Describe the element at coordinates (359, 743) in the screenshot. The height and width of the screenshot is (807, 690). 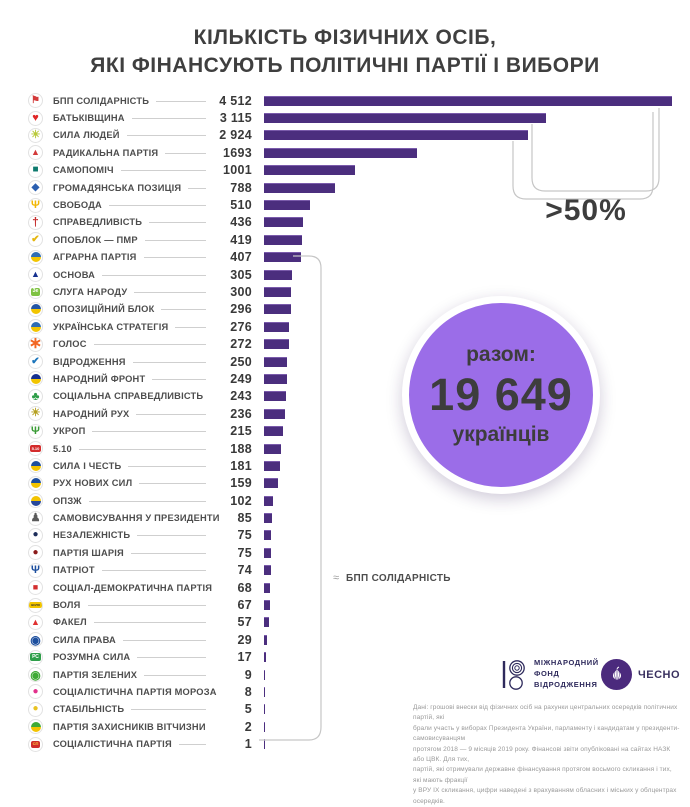
I see `chart-row: СП СОЦІАЛІСТИЧНА ПАРТІЯ 1` at that location.